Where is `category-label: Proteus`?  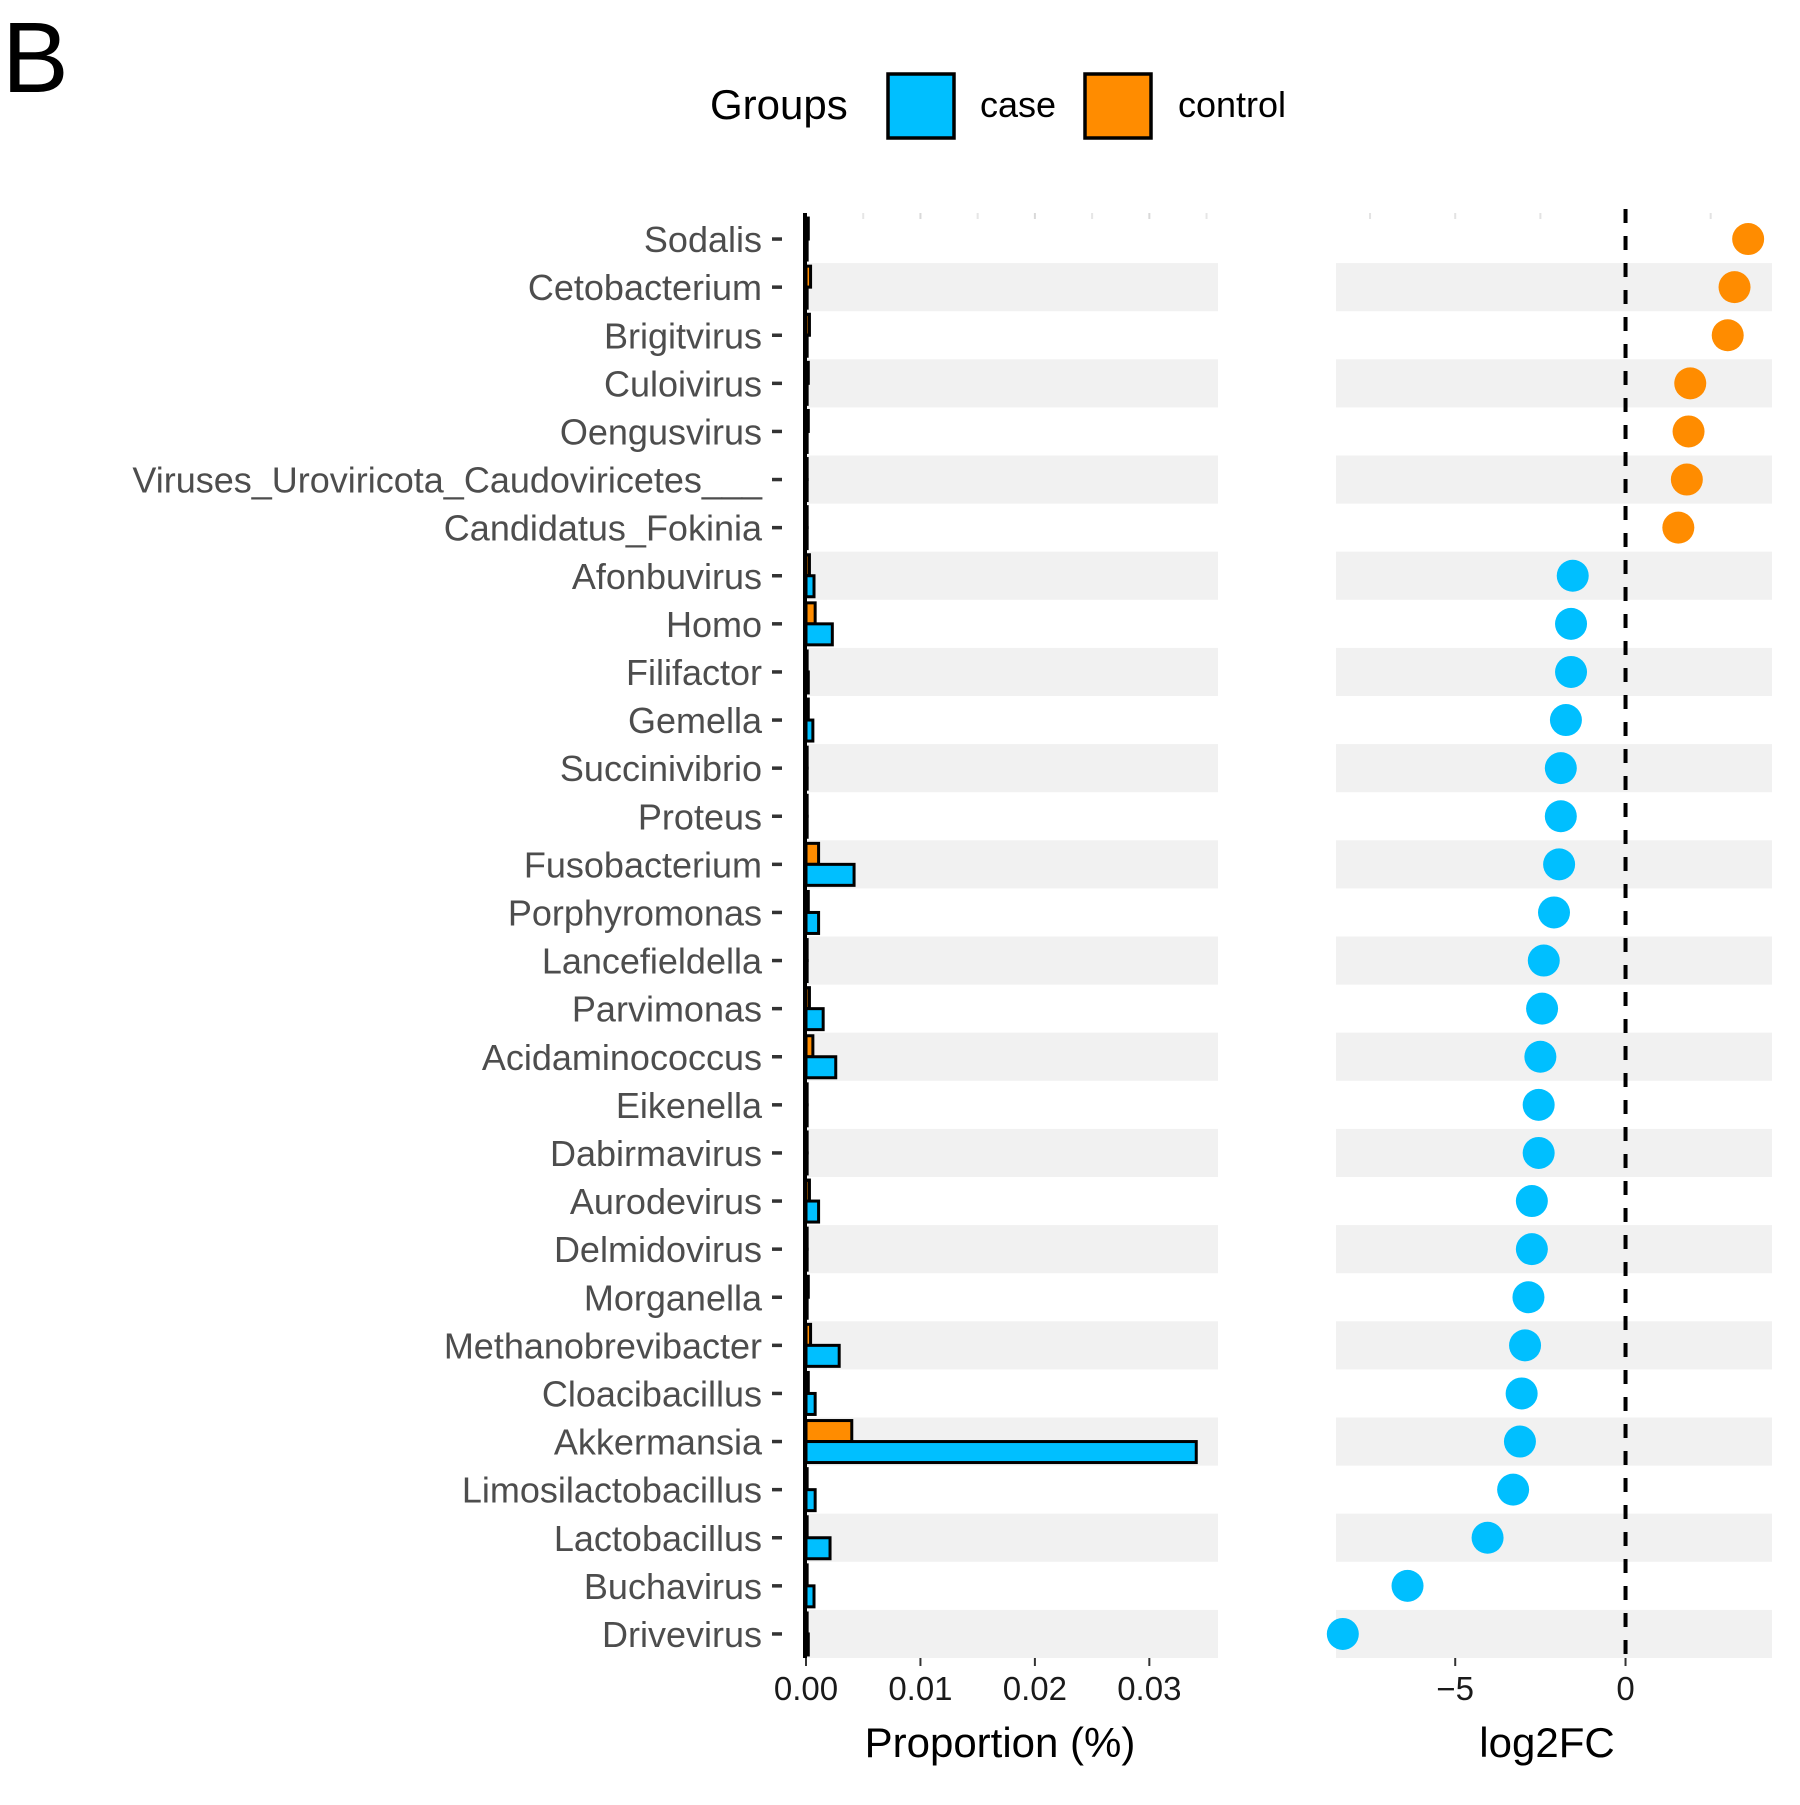
category-label: Proteus is located at coordinates (700, 816).